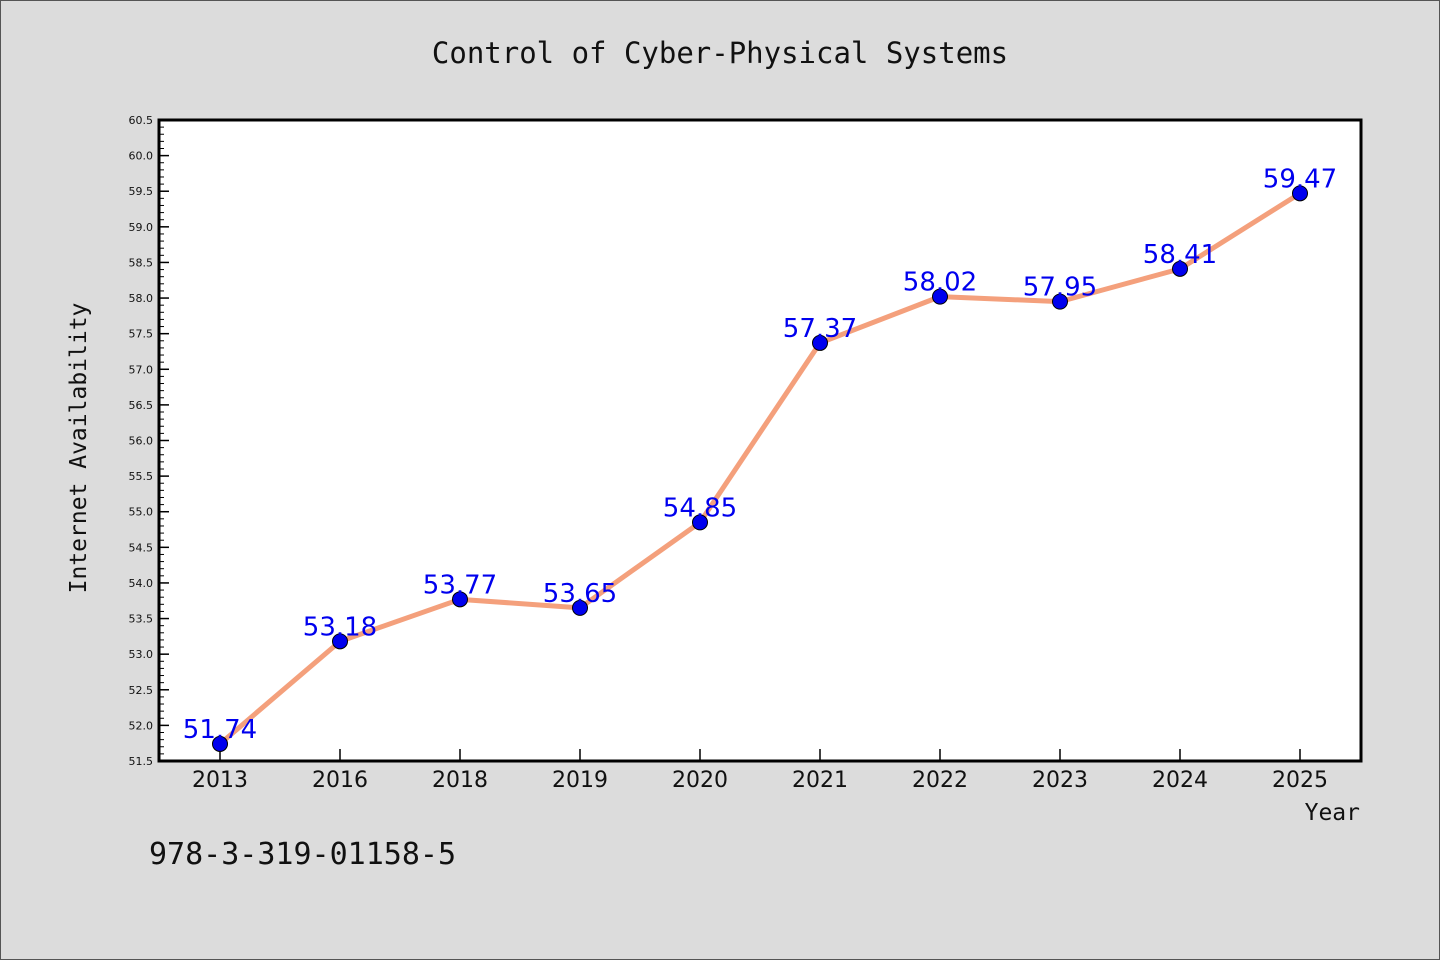 This screenshot has height=960, width=1440. Describe the element at coordinates (141, 120) in the screenshot. I see `y-tick-label: 60.5` at that location.